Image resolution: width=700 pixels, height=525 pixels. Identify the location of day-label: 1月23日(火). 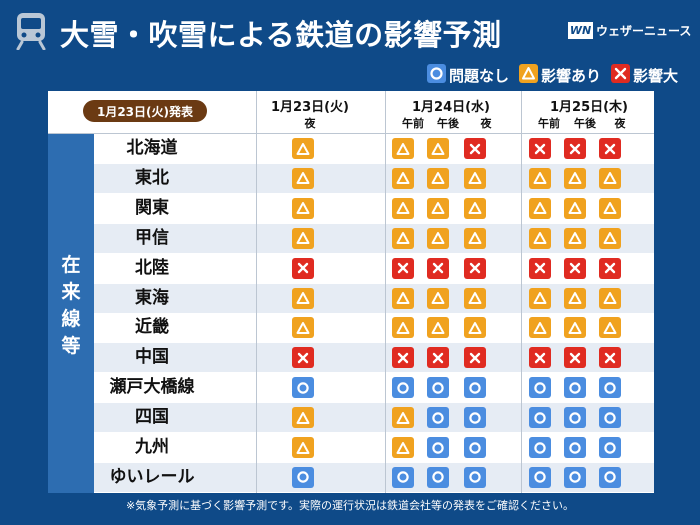
(310, 107).